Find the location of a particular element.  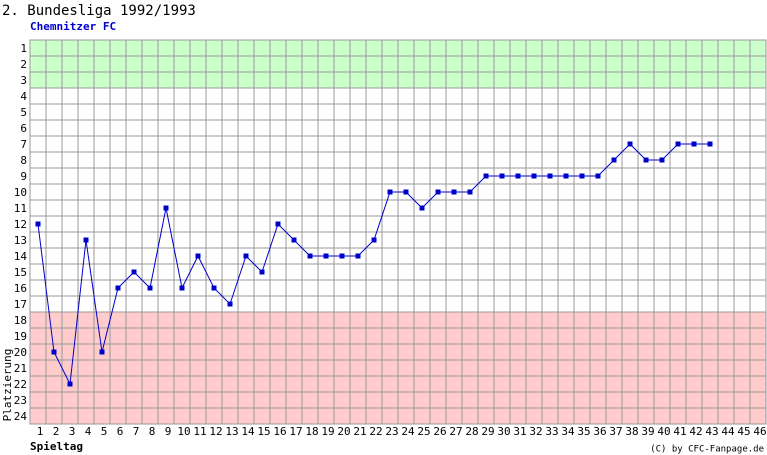

y-tick-label: 15 is located at coordinates (20, 272).